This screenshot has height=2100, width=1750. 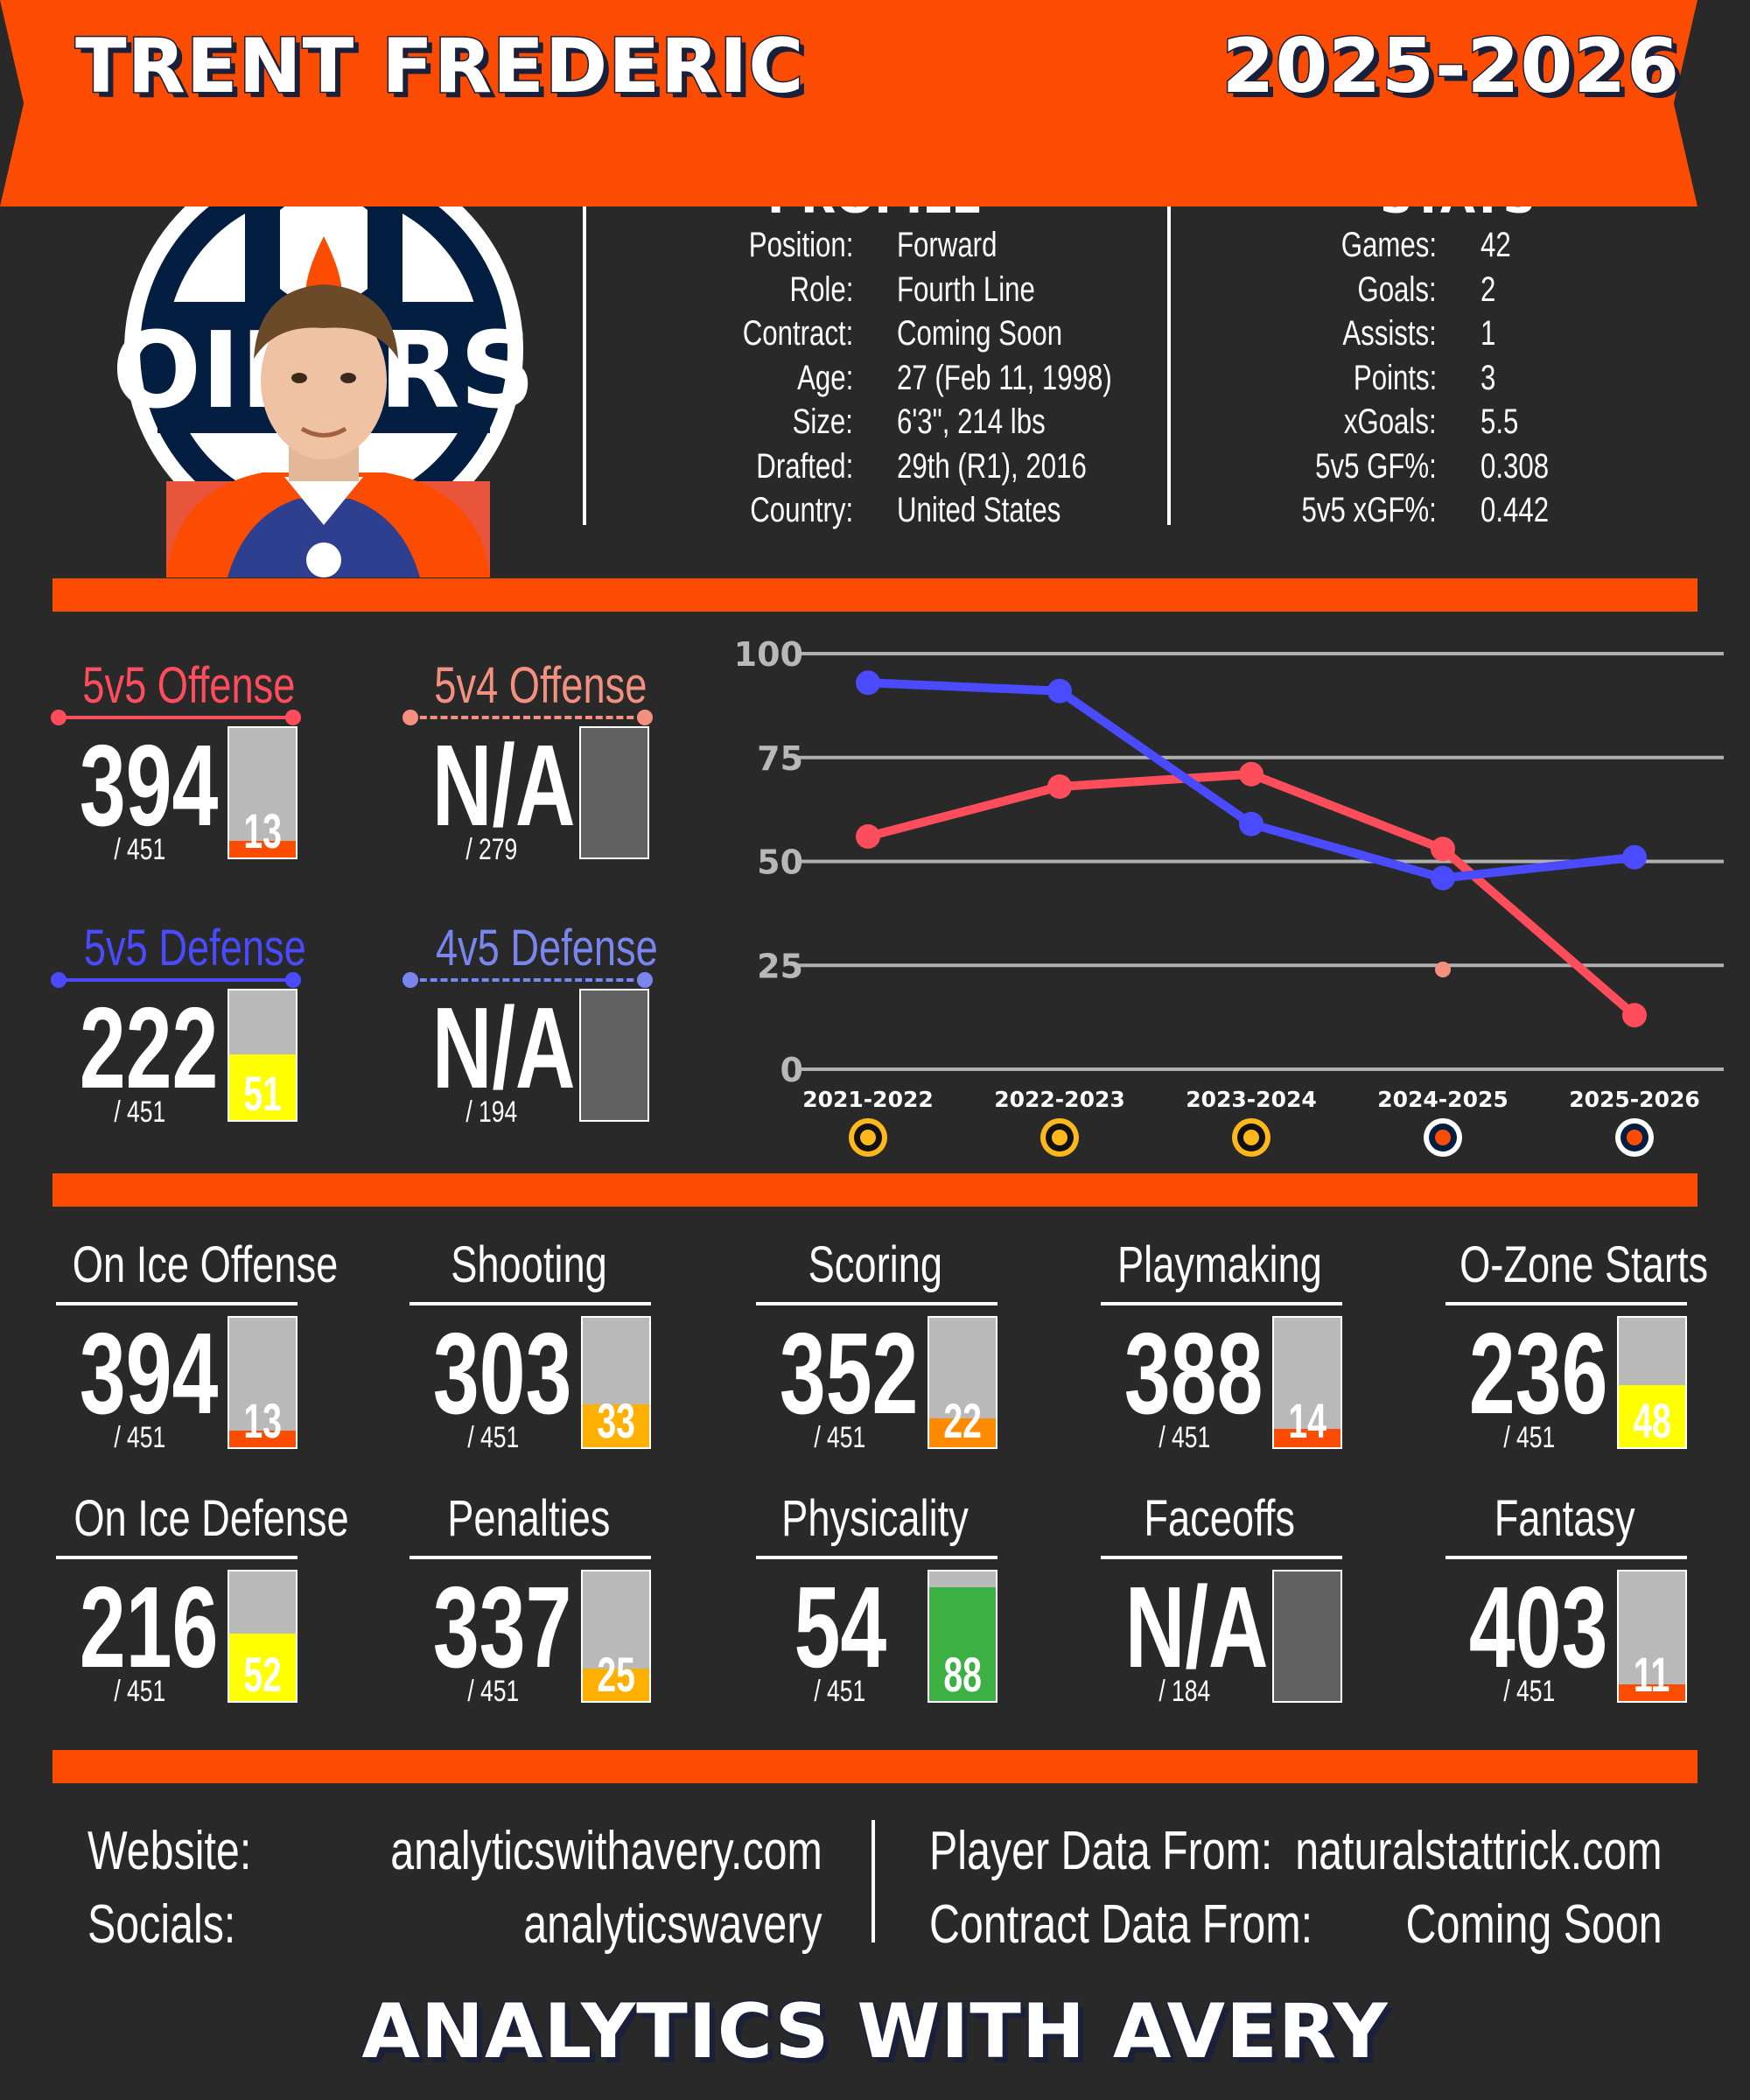 What do you see at coordinates (149, 1048) in the screenshot?
I see `situational-rank: 222` at bounding box center [149, 1048].